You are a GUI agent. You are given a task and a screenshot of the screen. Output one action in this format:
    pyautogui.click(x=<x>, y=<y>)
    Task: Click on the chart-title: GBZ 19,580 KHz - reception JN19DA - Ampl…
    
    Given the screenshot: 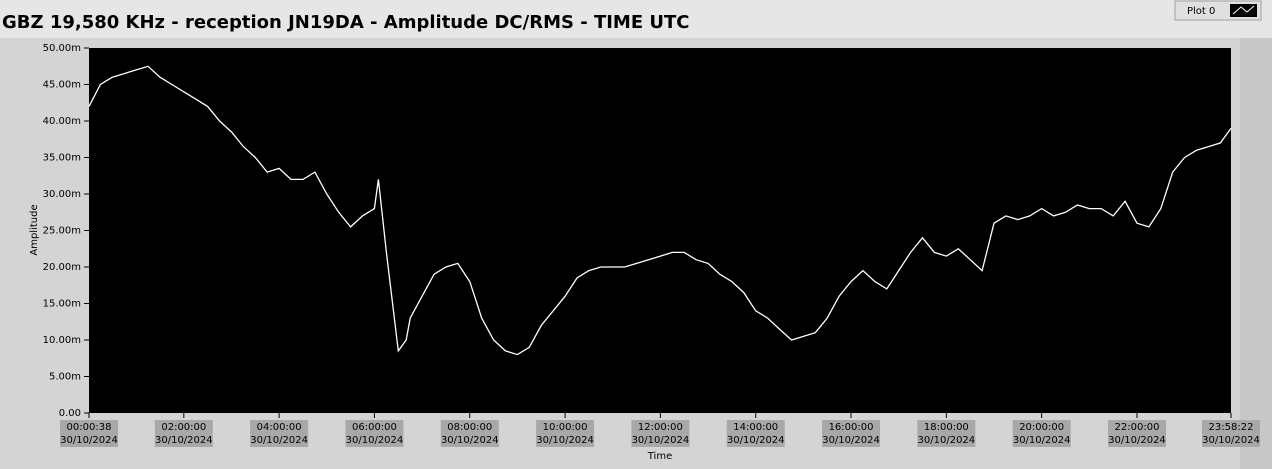 What is the action you would take?
    pyautogui.click(x=346, y=22)
    